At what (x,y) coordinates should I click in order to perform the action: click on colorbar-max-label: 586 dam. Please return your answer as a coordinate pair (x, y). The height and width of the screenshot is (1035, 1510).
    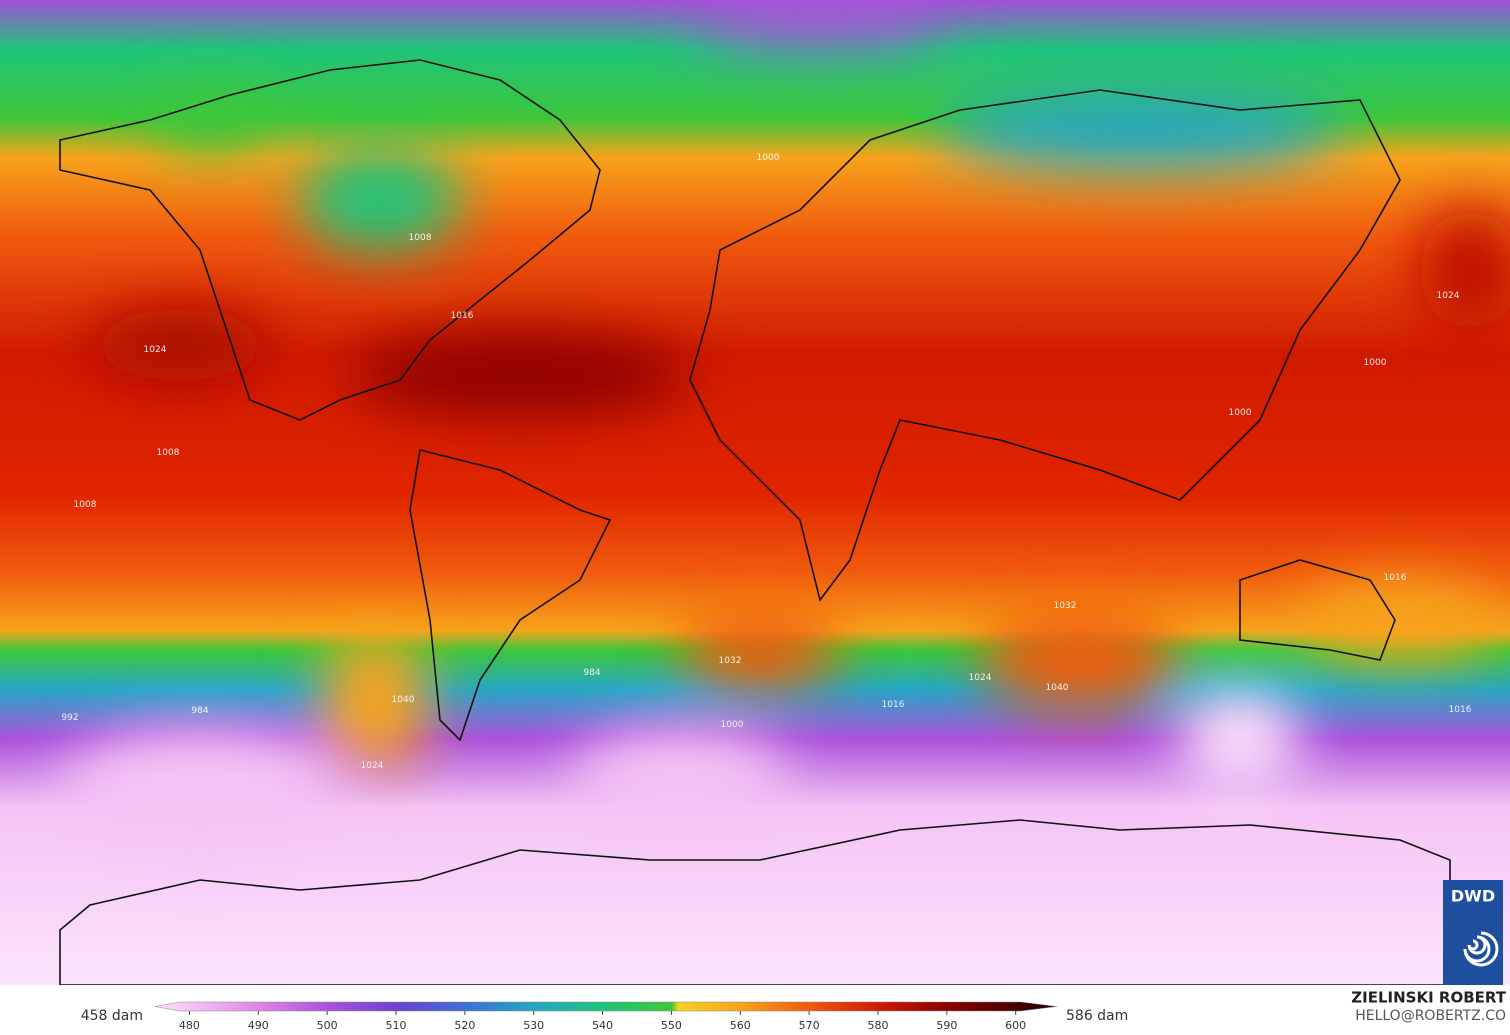
    Looking at the image, I should click on (1097, 1016).